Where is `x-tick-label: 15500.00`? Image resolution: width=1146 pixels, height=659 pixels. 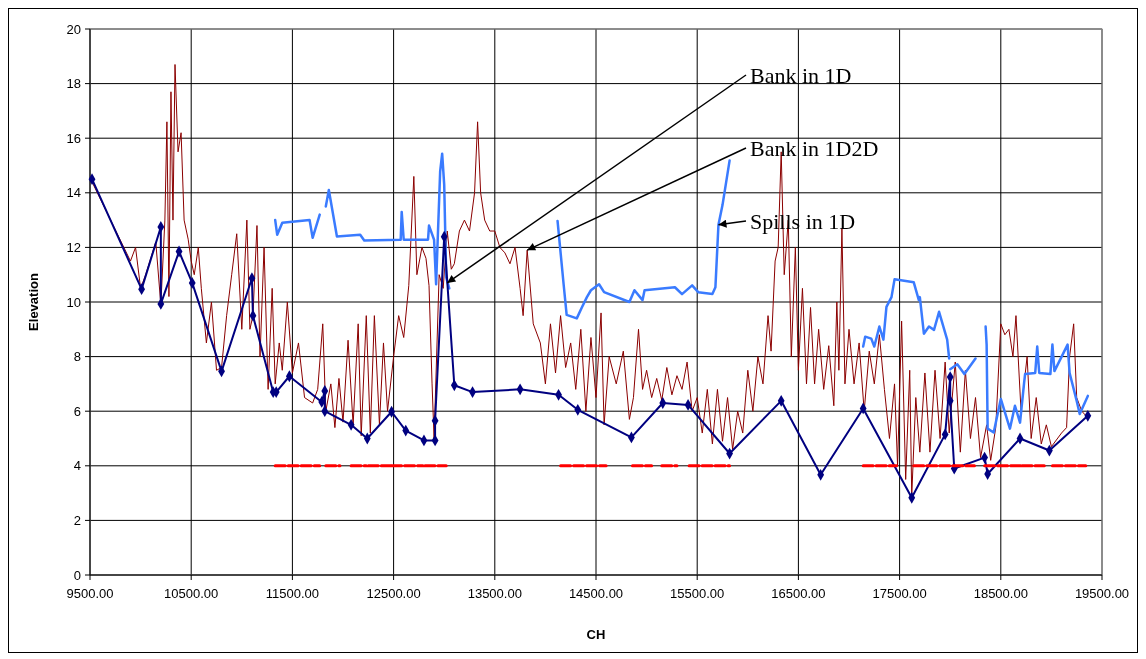 x-tick-label: 15500.00 is located at coordinates (697, 593).